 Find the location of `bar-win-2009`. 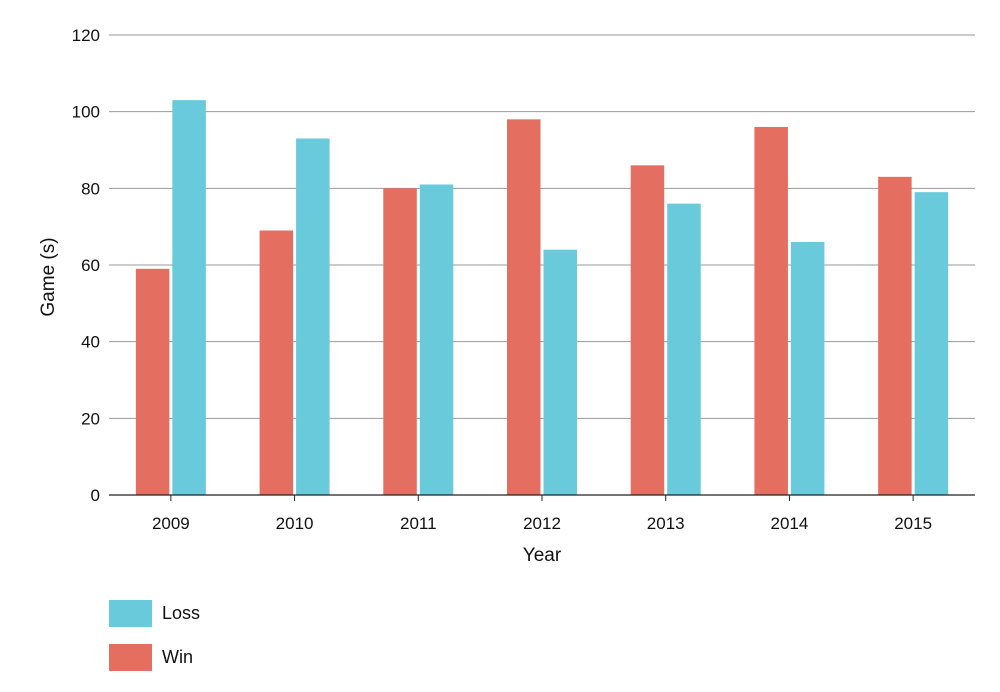

bar-win-2009 is located at coordinates (152, 381).